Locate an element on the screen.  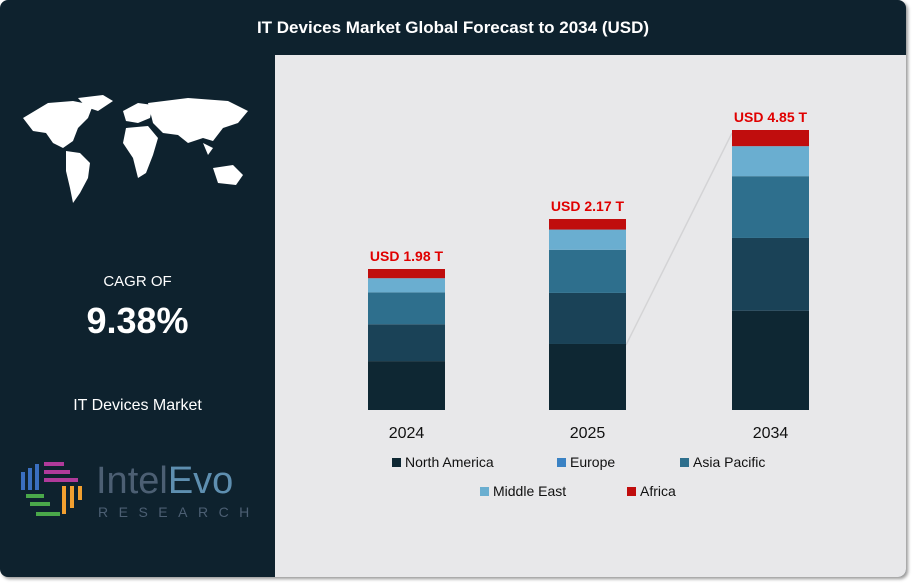
logo-name: IntelEvo is located at coordinates (165, 481).